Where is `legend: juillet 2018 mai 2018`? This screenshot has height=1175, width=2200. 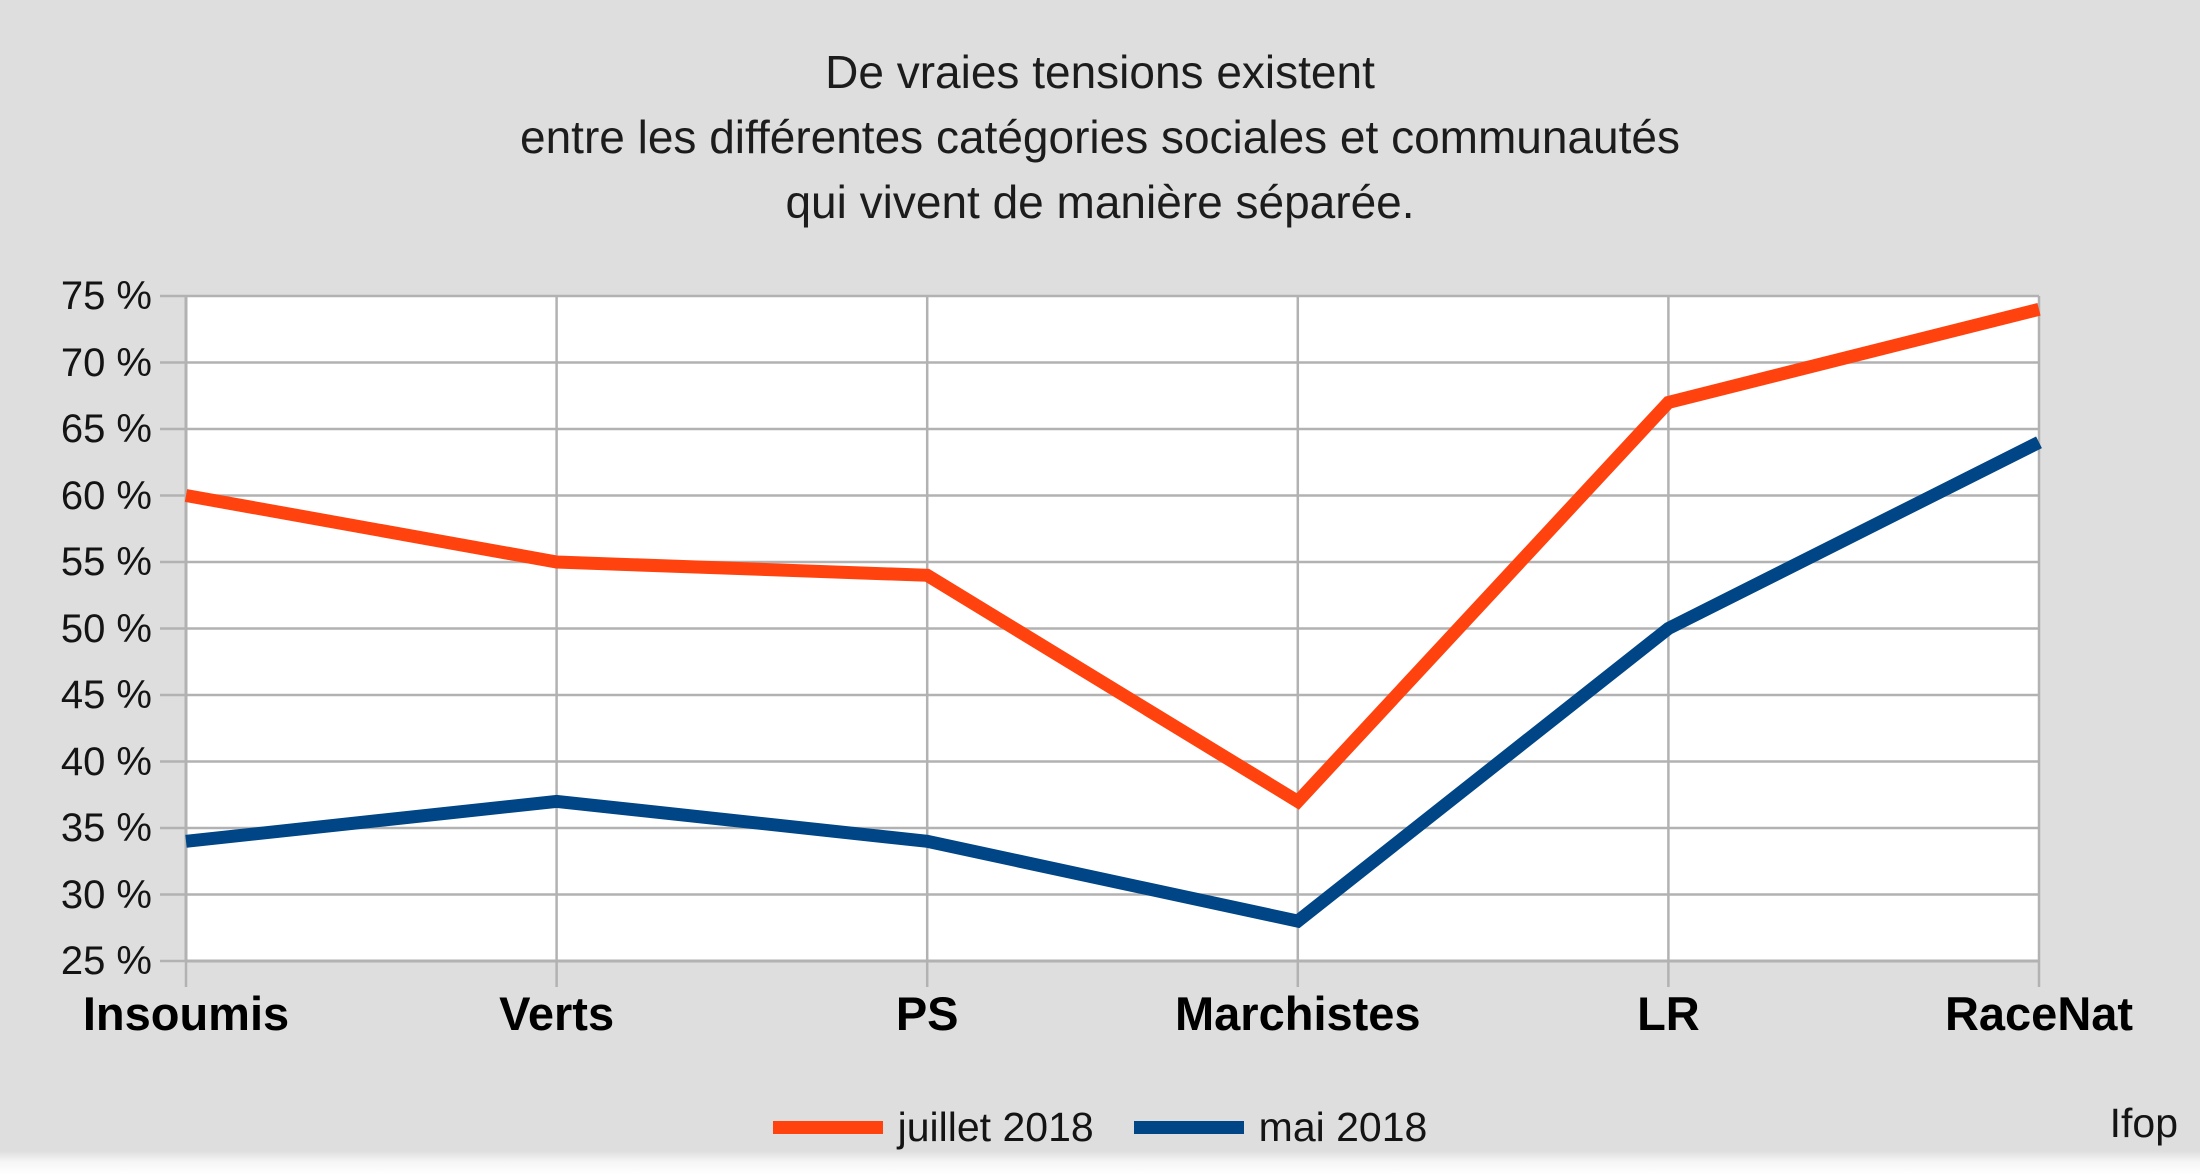 legend: juillet 2018 mai 2018 is located at coordinates (1100, 1127).